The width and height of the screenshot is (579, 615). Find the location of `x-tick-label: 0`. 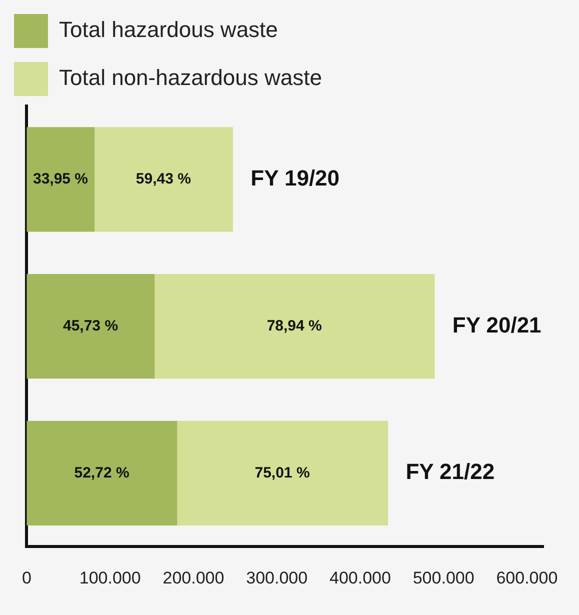

x-tick-label: 0 is located at coordinates (27, 578).